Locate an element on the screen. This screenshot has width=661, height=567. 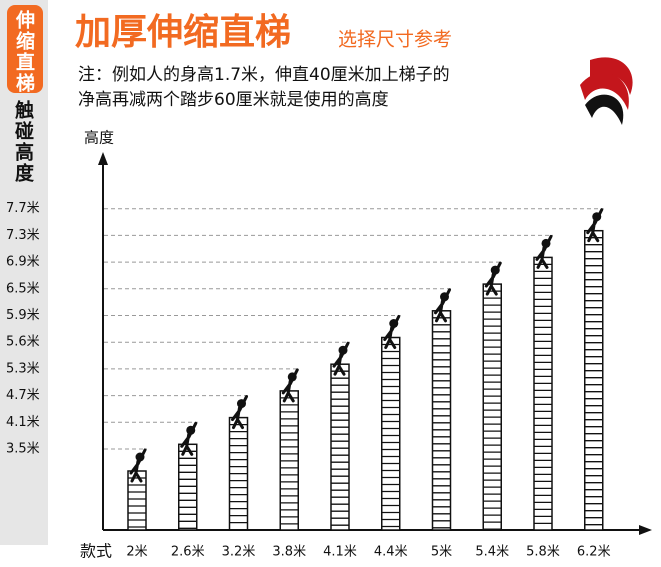
x-axis-label: 款式 is located at coordinates (96, 551).